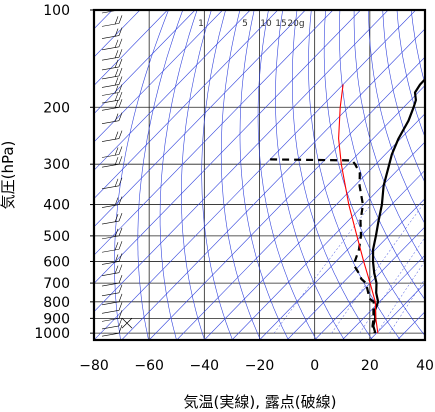  What do you see at coordinates (260, 366) in the screenshot?
I see `x-tick-label: −20` at bounding box center [260, 366].